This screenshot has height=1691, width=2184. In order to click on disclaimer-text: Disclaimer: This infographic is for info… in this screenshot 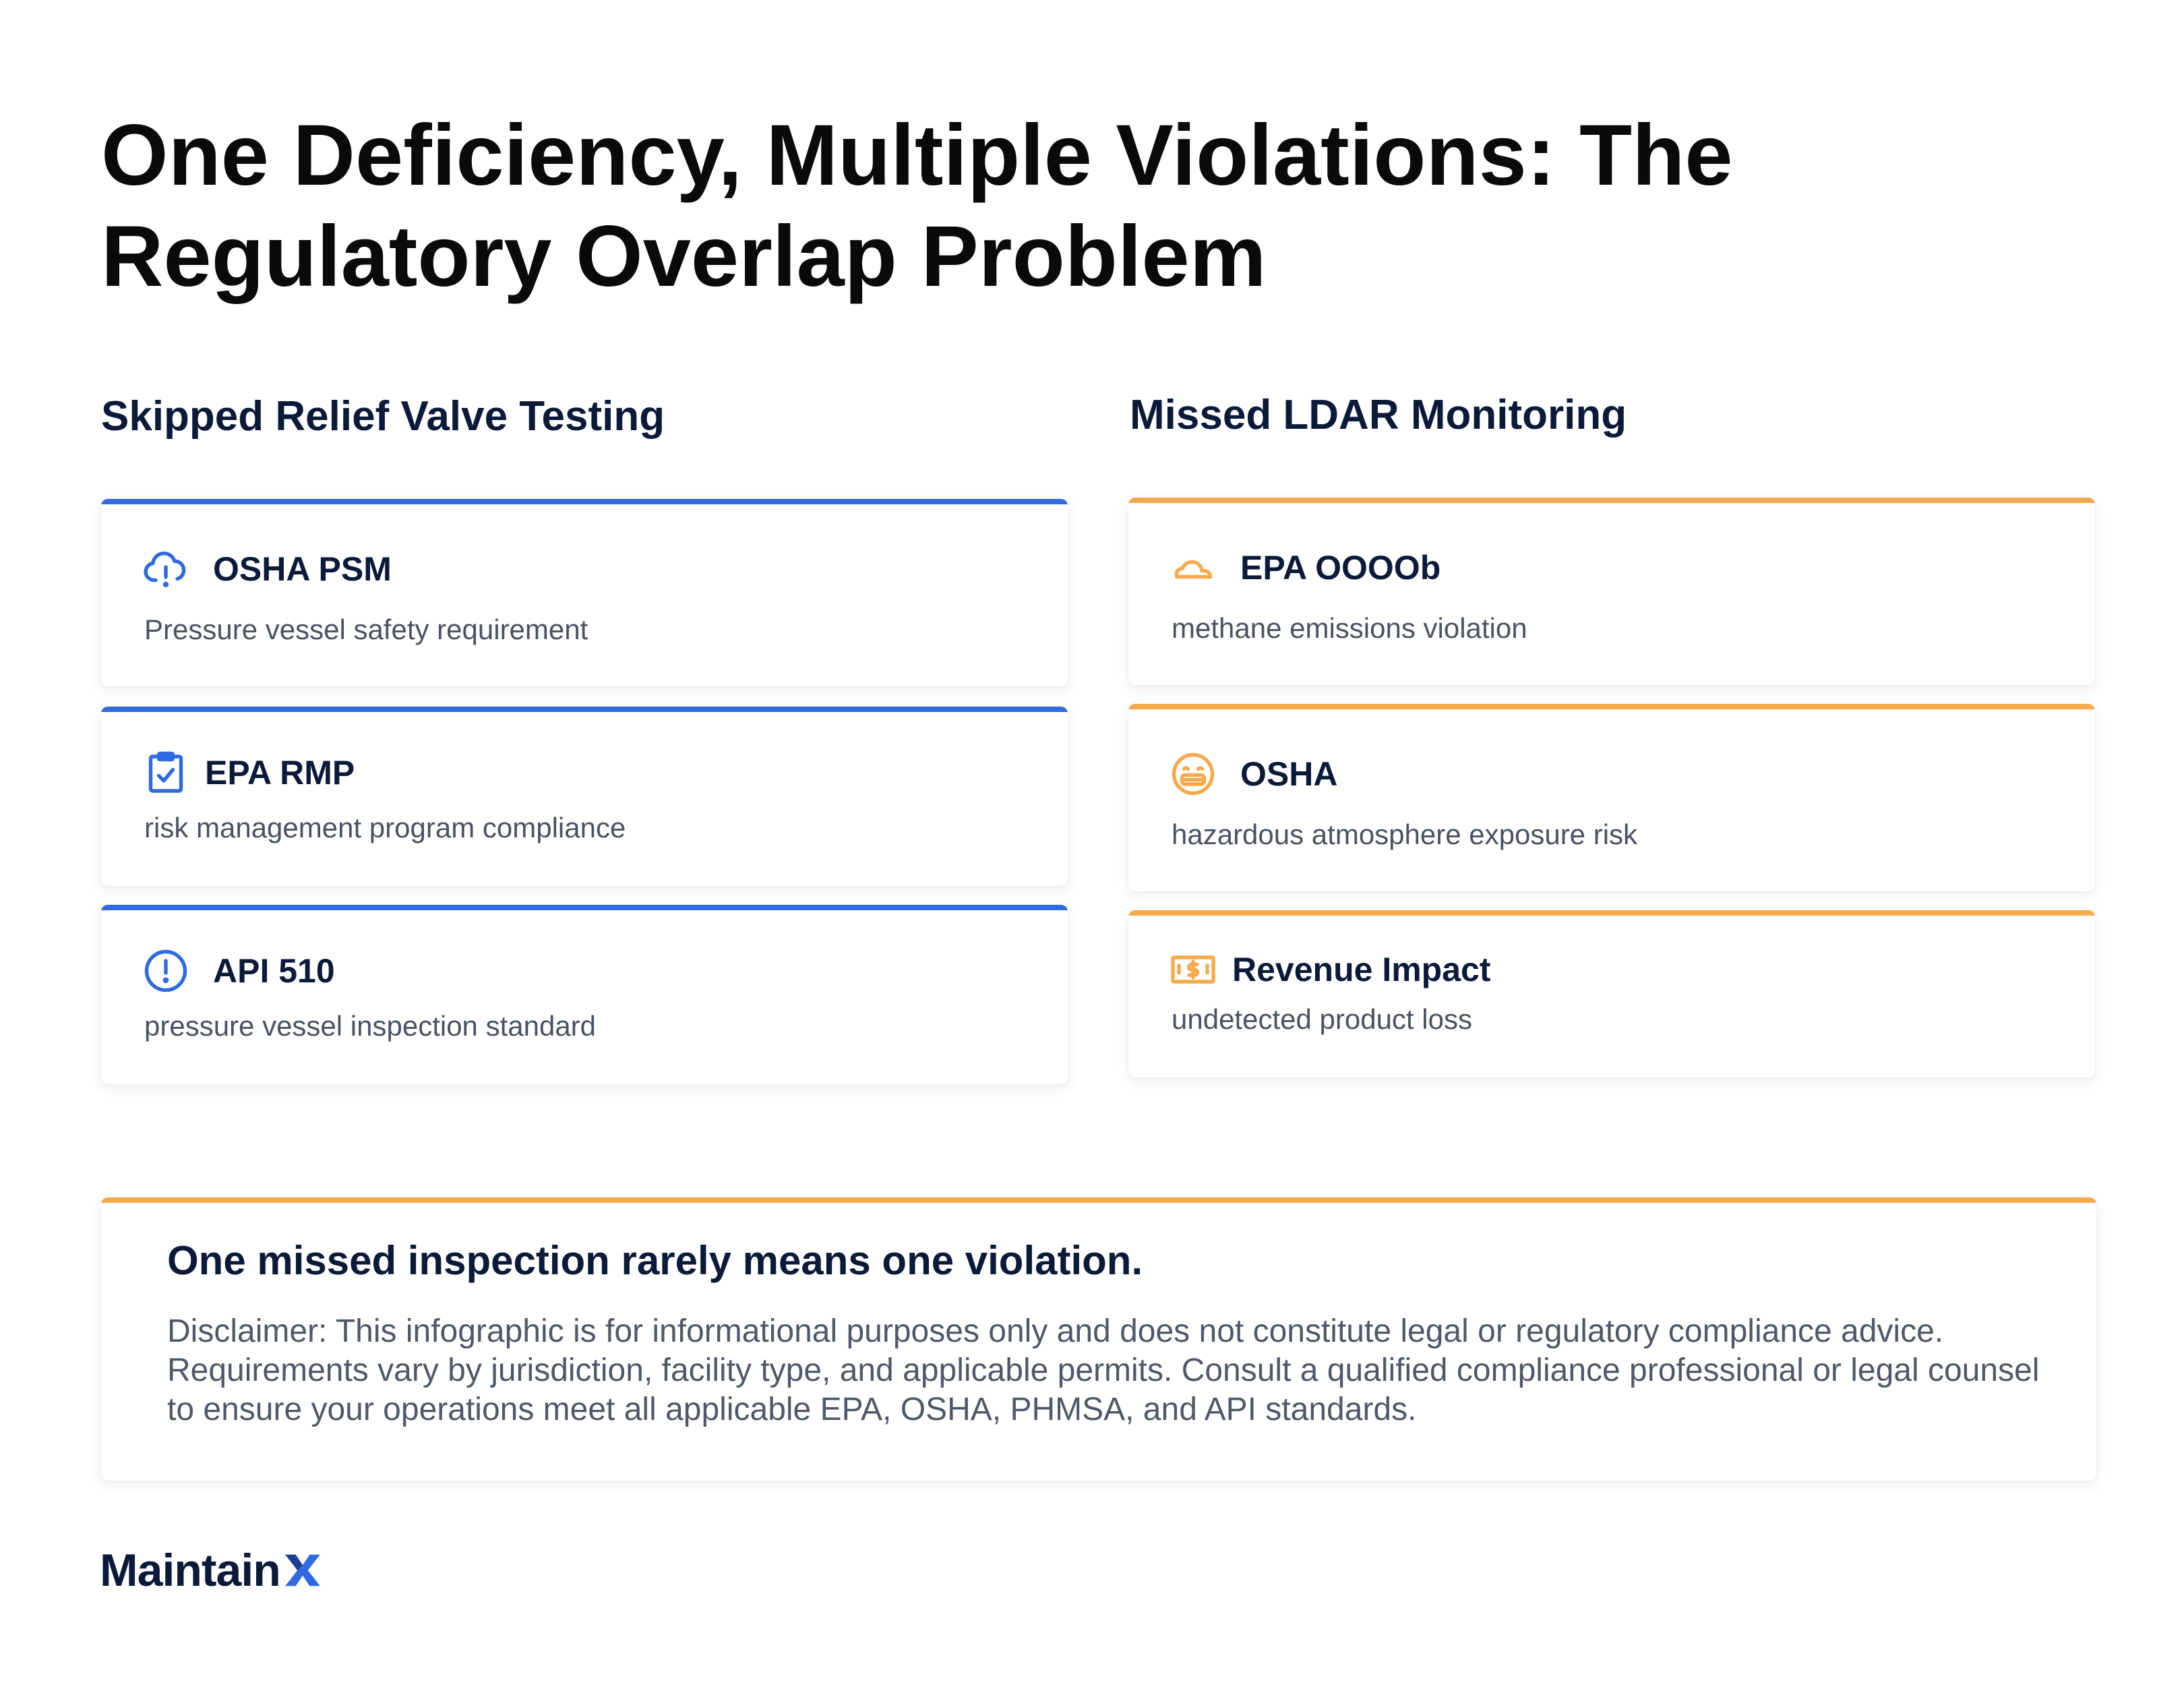, I will do `click(1103, 1370)`.